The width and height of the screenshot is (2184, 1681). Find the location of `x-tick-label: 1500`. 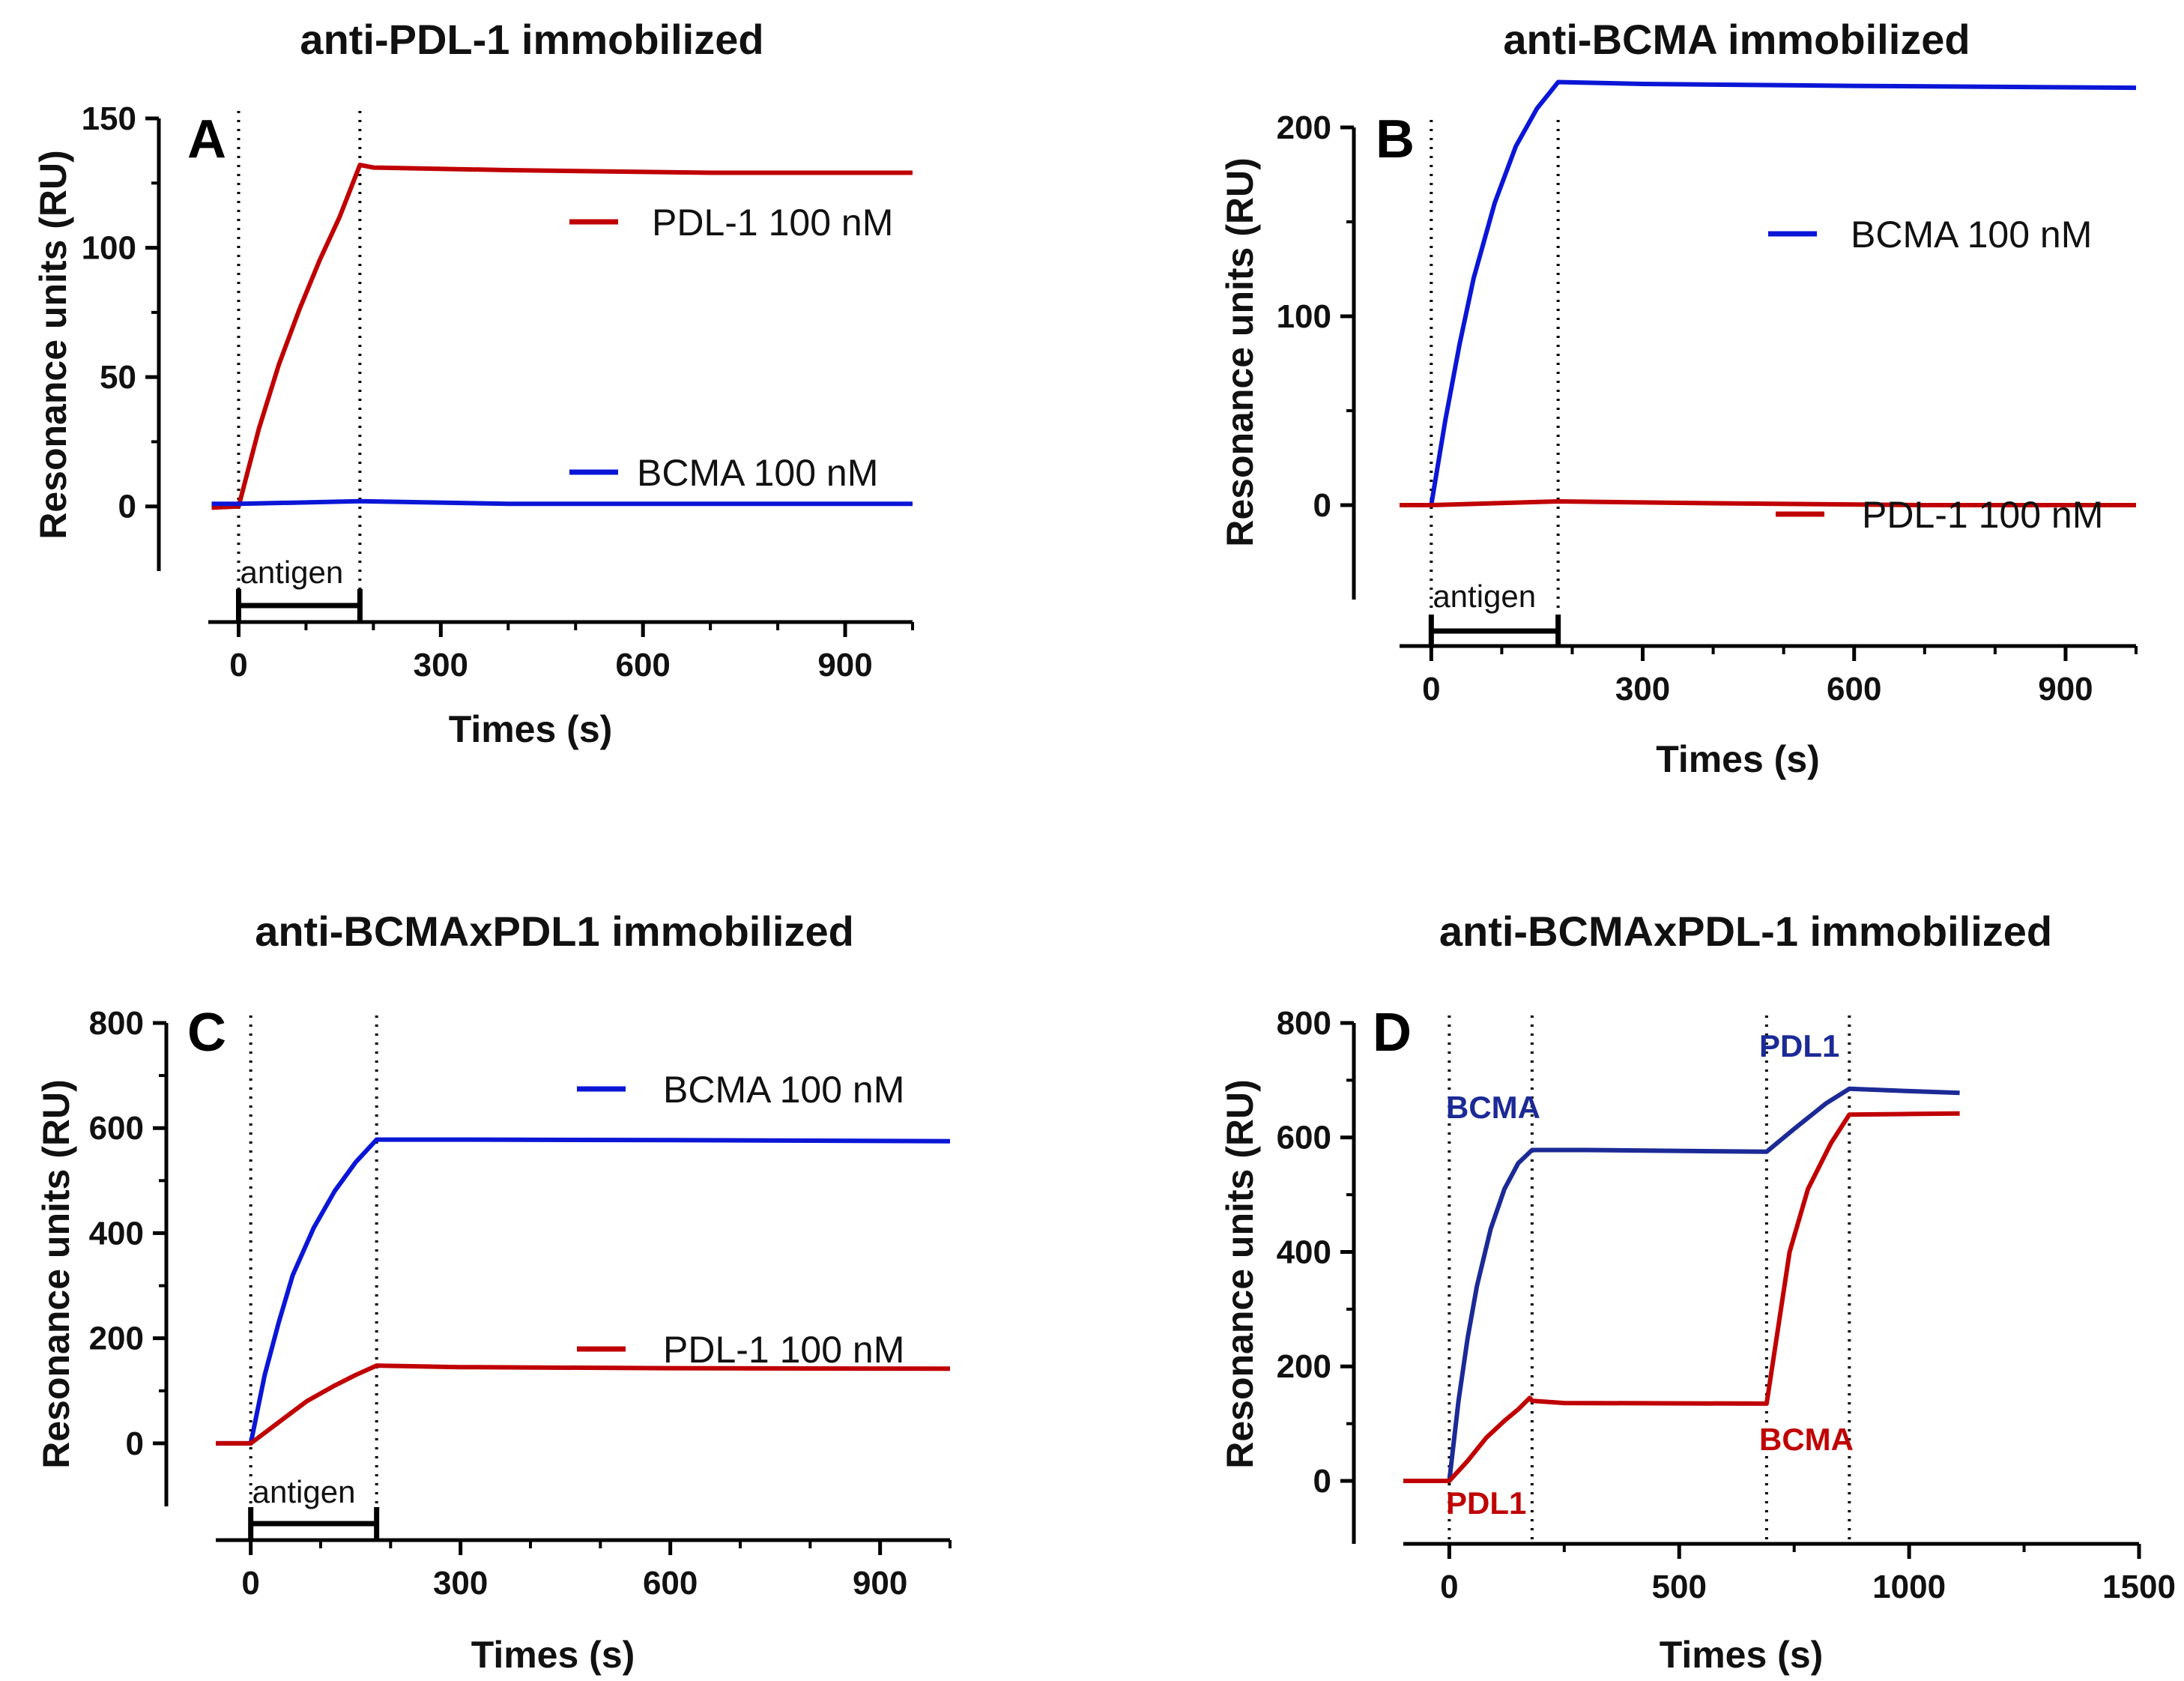

x-tick-label: 1500 is located at coordinates (2139, 1587).